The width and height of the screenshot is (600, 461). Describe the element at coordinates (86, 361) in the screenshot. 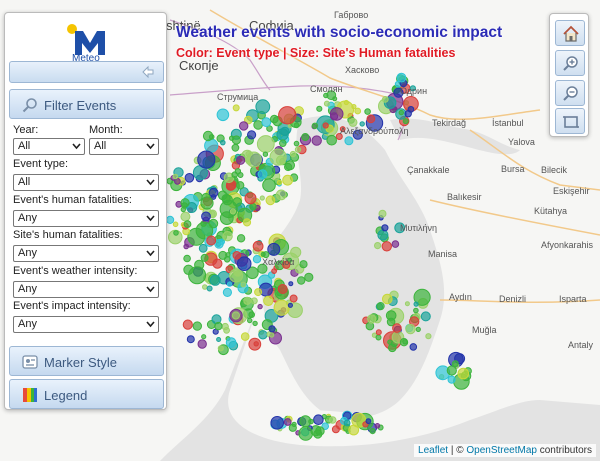

I see `marker-style-header: Marker Style` at that location.